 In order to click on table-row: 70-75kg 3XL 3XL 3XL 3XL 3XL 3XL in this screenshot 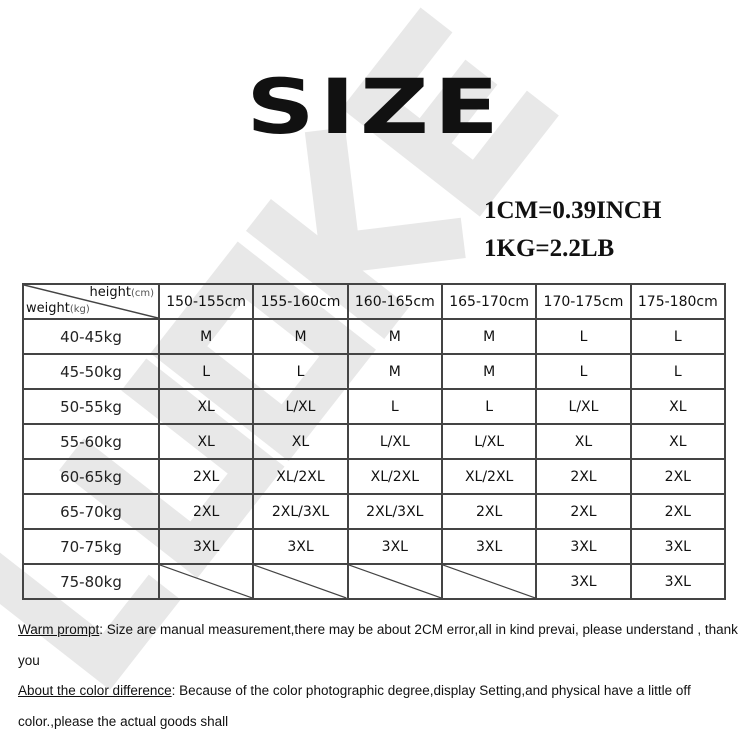, I will do `click(374, 546)`.